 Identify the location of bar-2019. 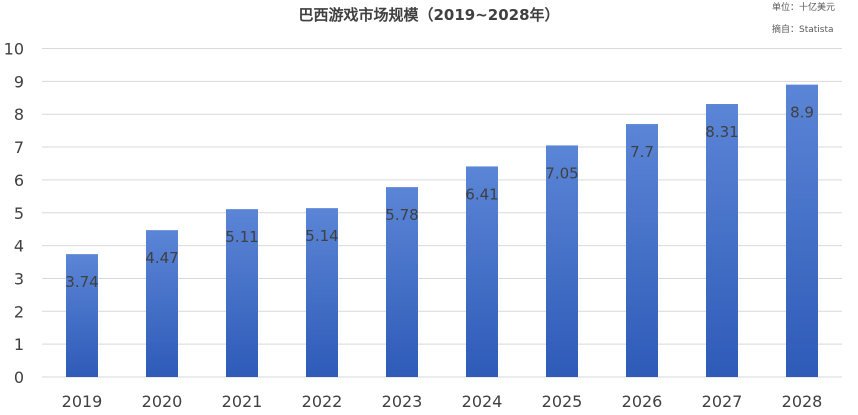
(82, 315).